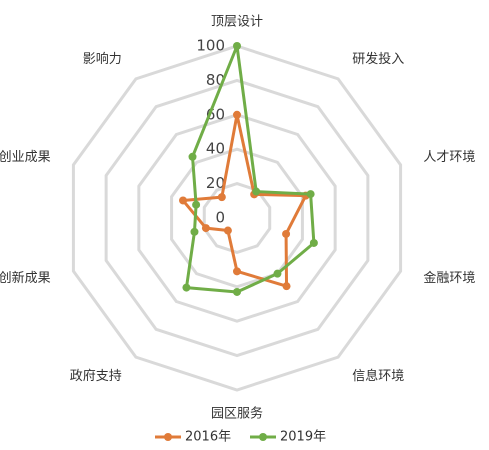 The height and width of the screenshot is (450, 489). What do you see at coordinates (449, 278) in the screenshot?
I see `axis-label: 金融环境` at bounding box center [449, 278].